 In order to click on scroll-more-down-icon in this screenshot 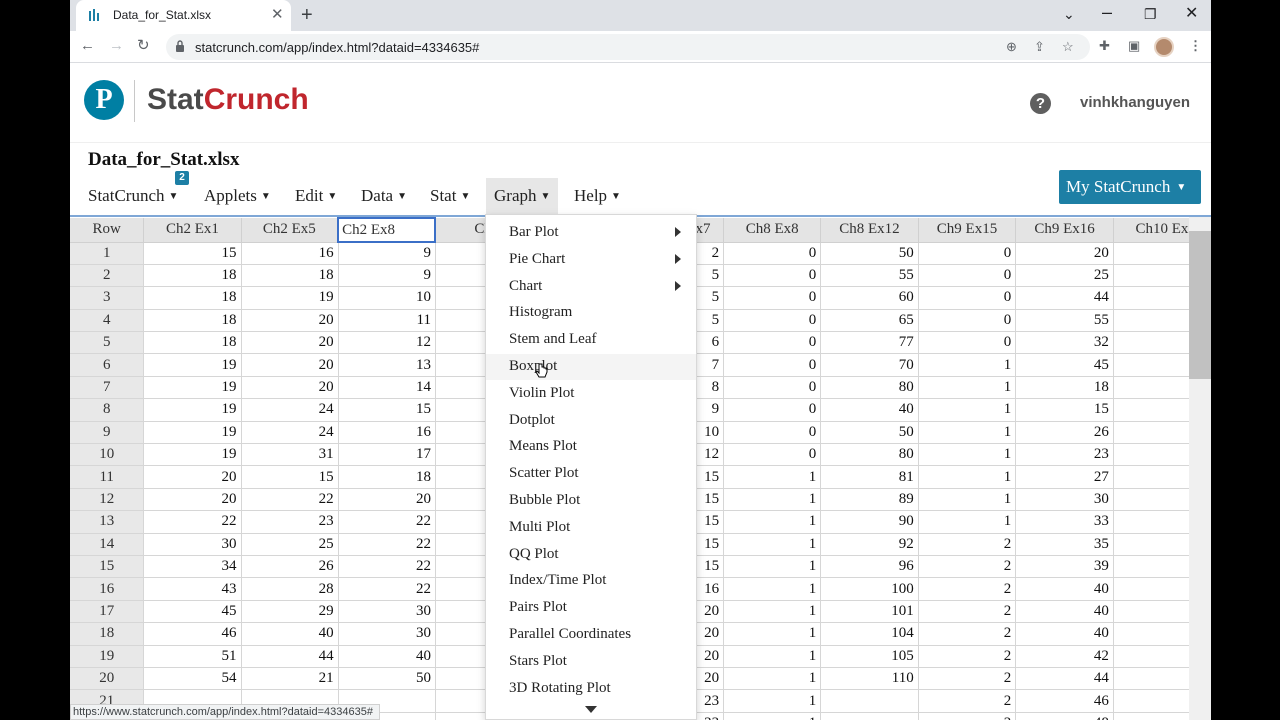, I will do `click(591, 709)`.